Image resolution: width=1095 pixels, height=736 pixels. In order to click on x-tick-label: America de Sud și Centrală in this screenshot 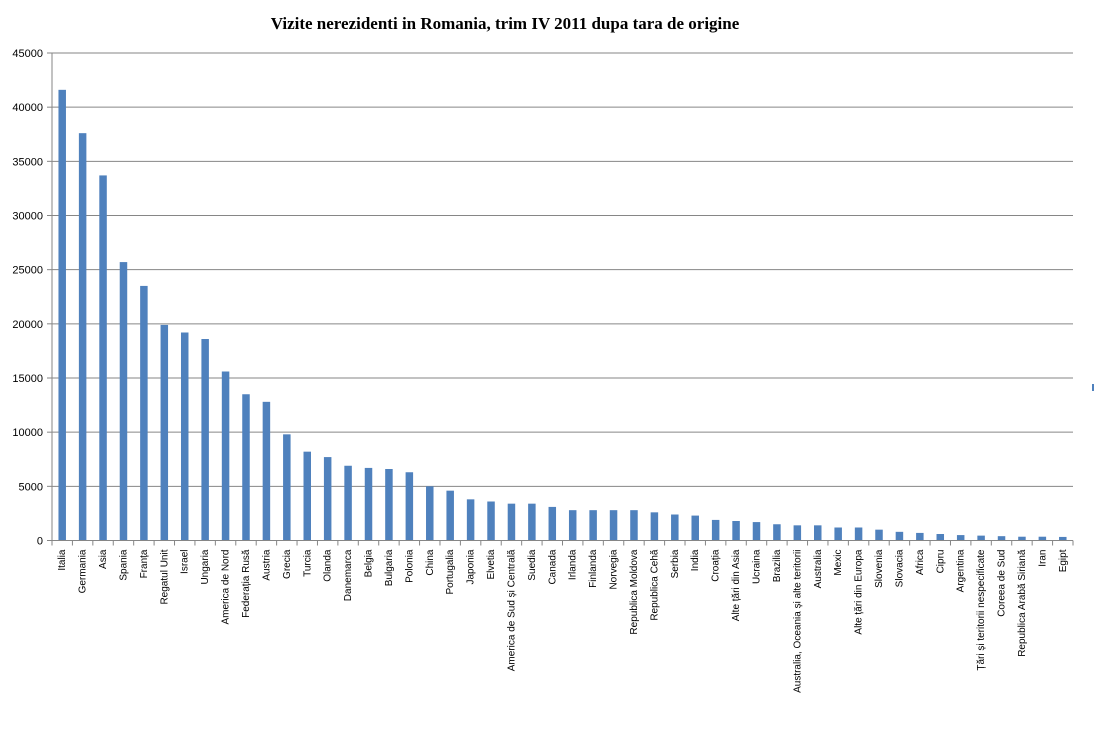, I will do `click(511, 610)`.